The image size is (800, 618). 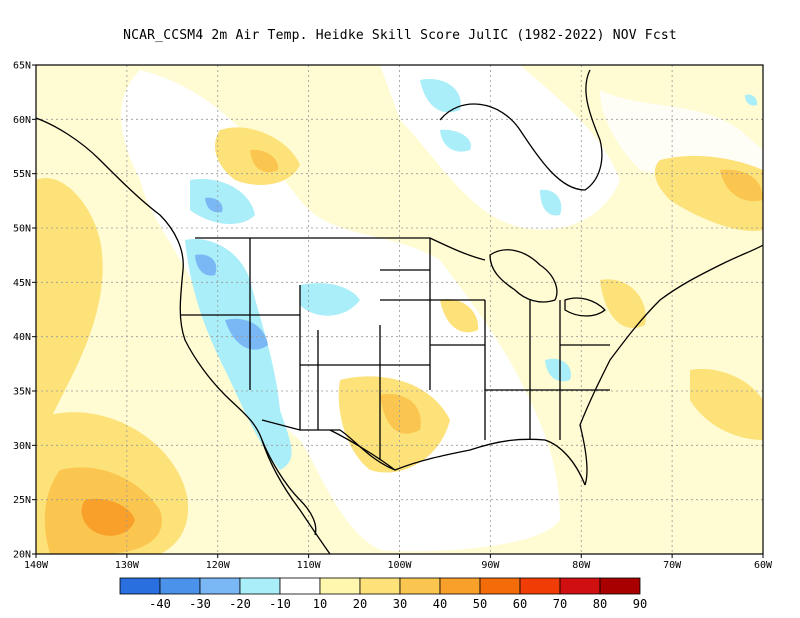 I want to click on y-tick-label: 25N, so click(x=22, y=500).